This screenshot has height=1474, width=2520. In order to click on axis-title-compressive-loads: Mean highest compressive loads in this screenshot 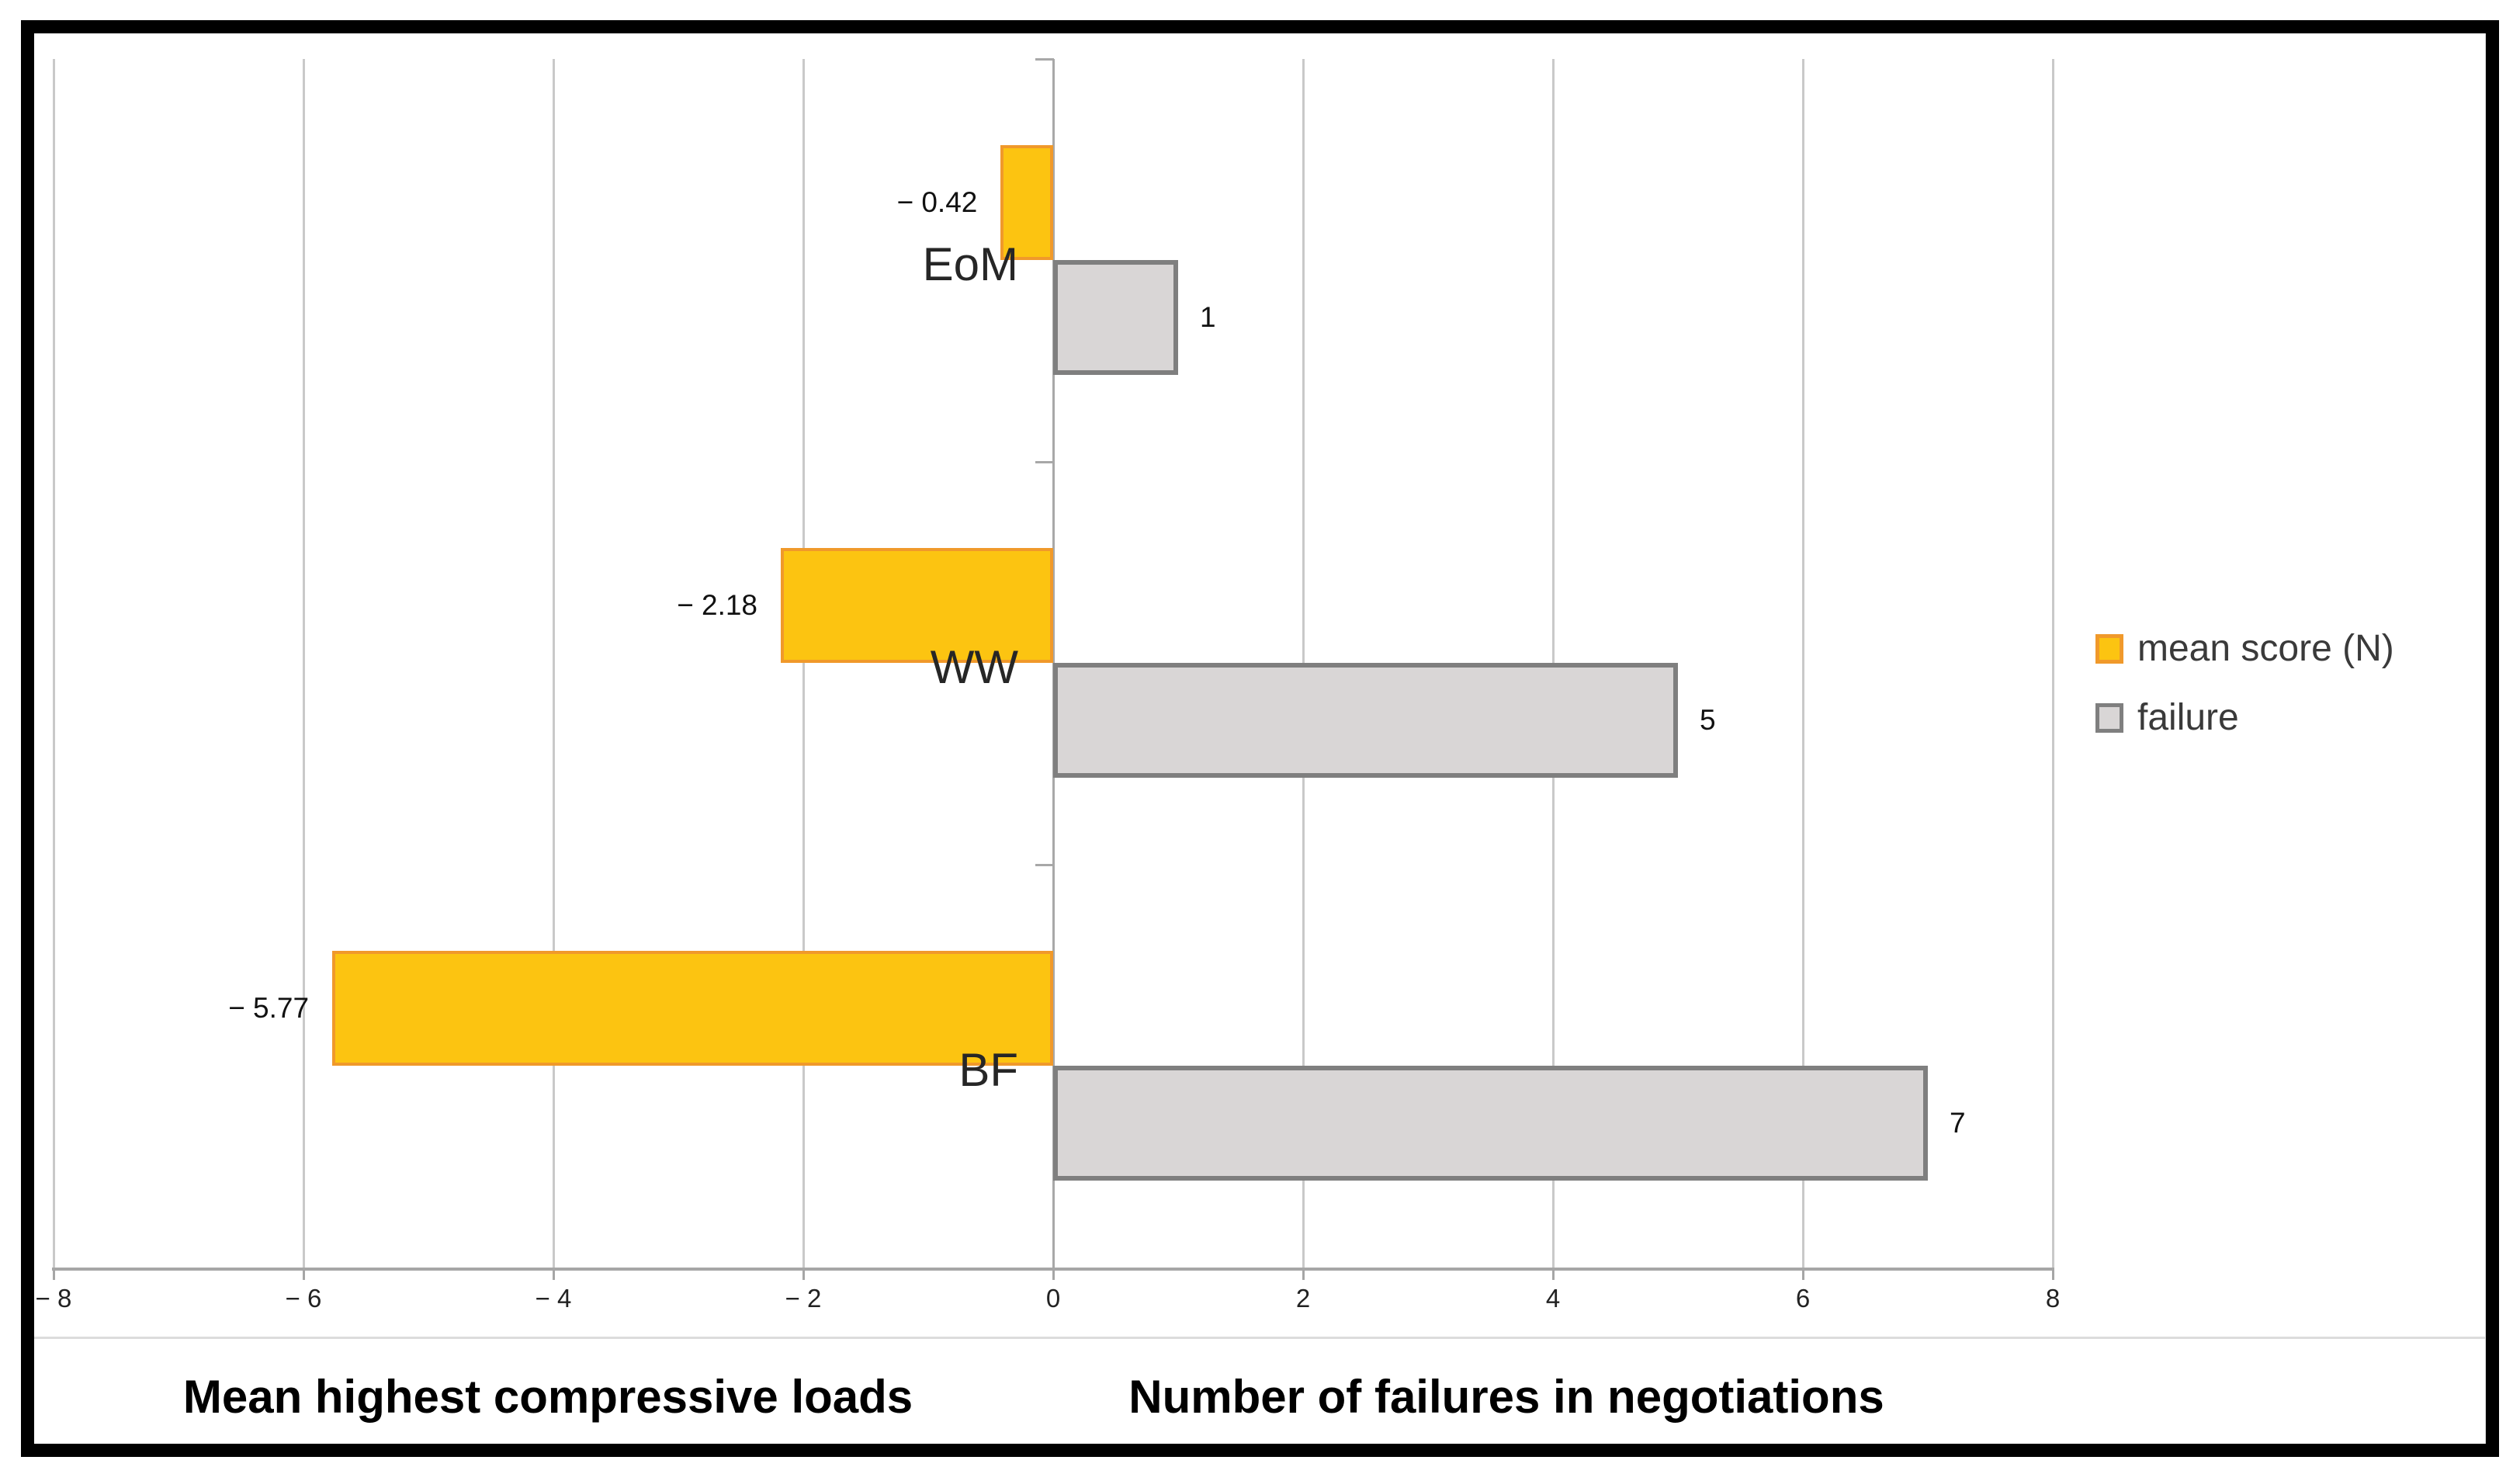, I will do `click(548, 1397)`.